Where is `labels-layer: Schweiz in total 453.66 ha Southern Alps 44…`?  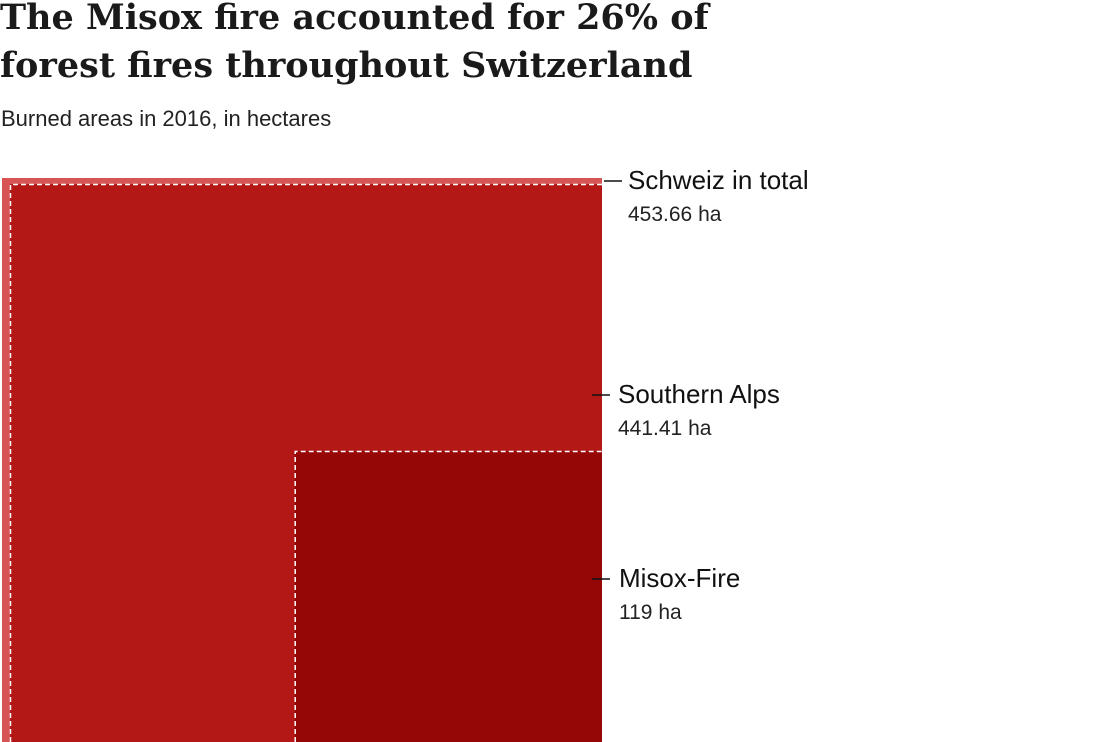 labels-layer: Schweiz in total 453.66 ha Southern Alps 44… is located at coordinates (700, 394).